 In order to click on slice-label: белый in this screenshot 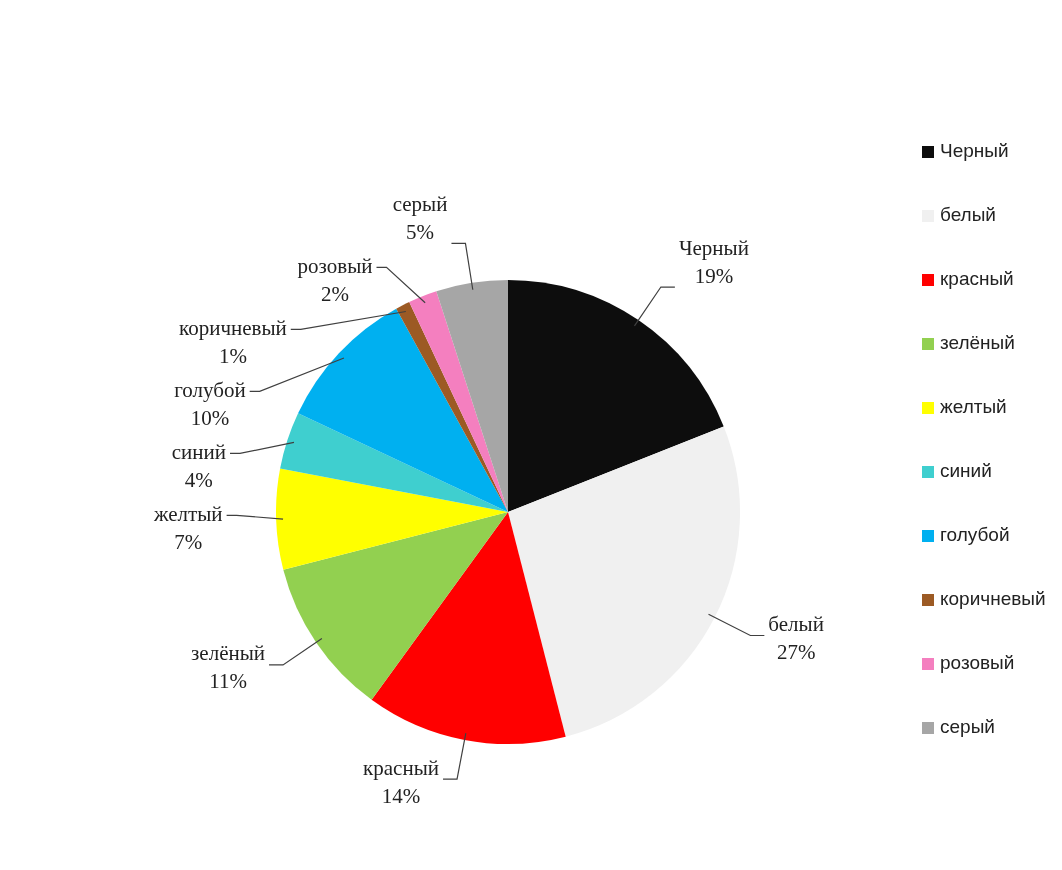, I will do `click(796, 624)`.